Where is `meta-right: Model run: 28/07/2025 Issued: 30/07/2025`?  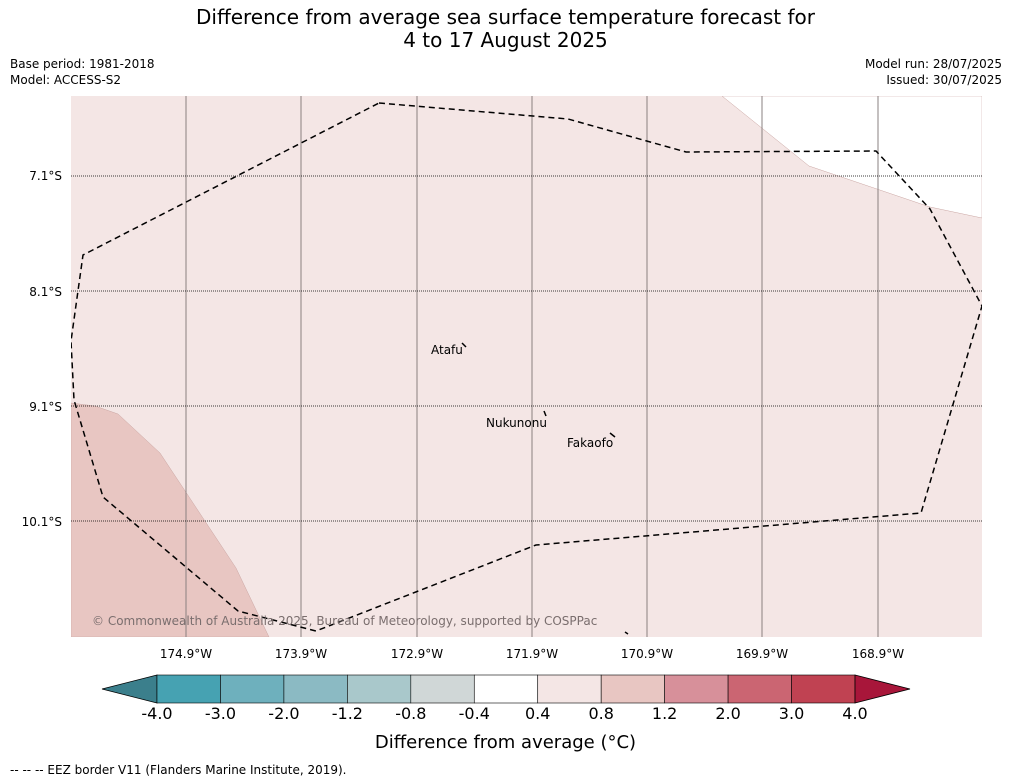
meta-right: Model run: 28/07/2025 Issued: 30/07/2025 is located at coordinates (933, 72).